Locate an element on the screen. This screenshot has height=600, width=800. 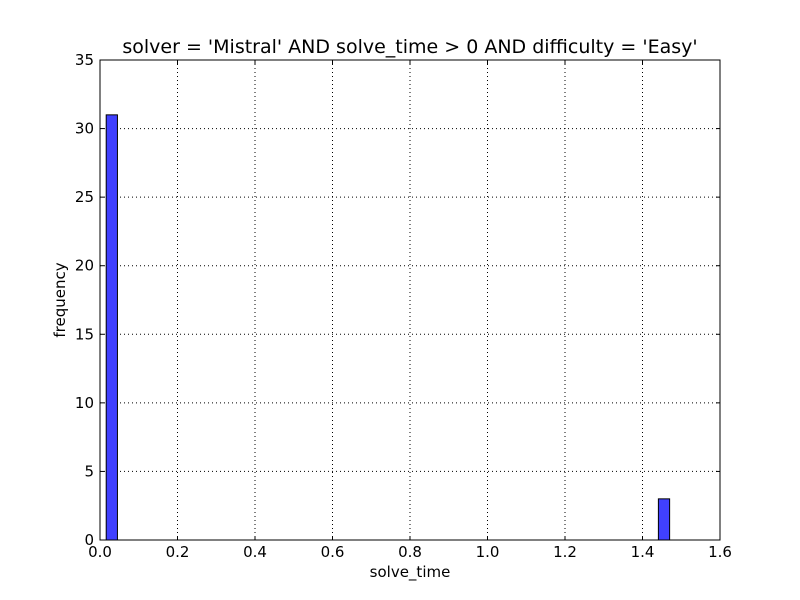
x-tick-label: 1.4 is located at coordinates (643, 552).